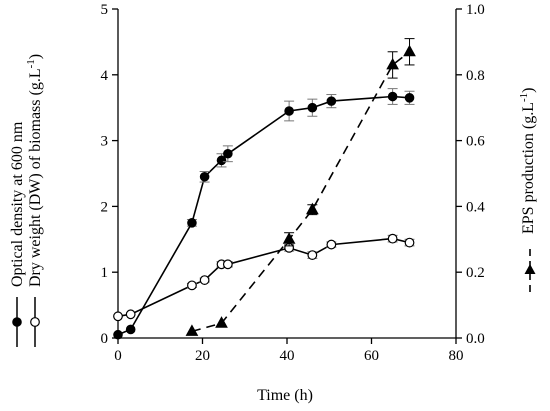  Describe the element at coordinates (456, 356) in the screenshot. I see `x-tick-label: 80` at that location.